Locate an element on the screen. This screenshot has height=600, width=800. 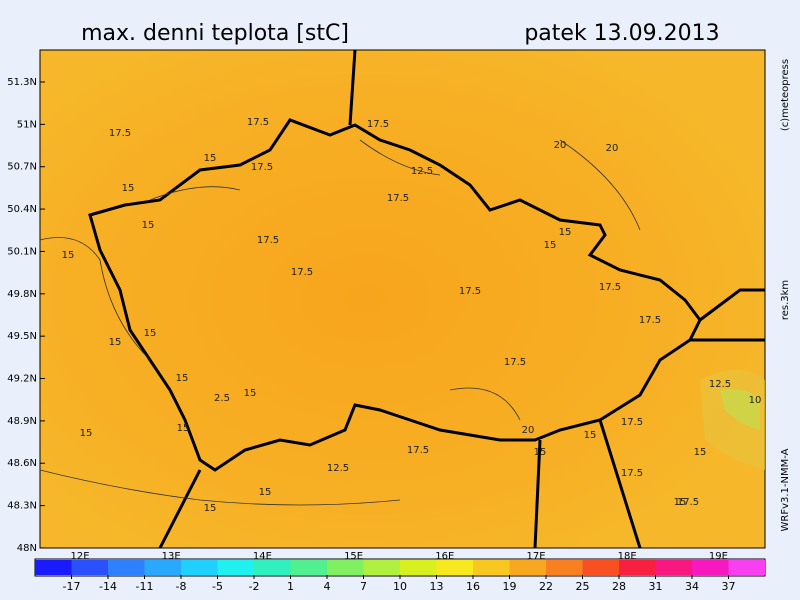
lat-label: 49.2N is located at coordinates (22, 379).